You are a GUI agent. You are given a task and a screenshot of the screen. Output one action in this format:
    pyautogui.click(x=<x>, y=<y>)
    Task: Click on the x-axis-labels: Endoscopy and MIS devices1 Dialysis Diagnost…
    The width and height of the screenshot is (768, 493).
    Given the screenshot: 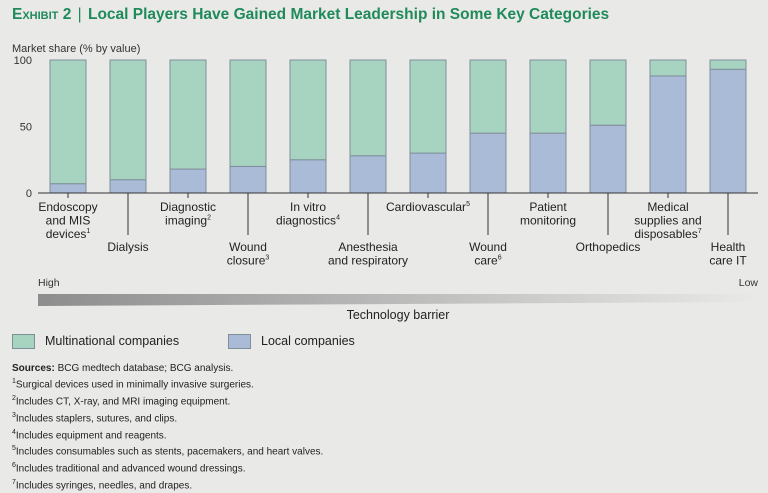 What is the action you would take?
    pyautogui.click(x=392, y=230)
    